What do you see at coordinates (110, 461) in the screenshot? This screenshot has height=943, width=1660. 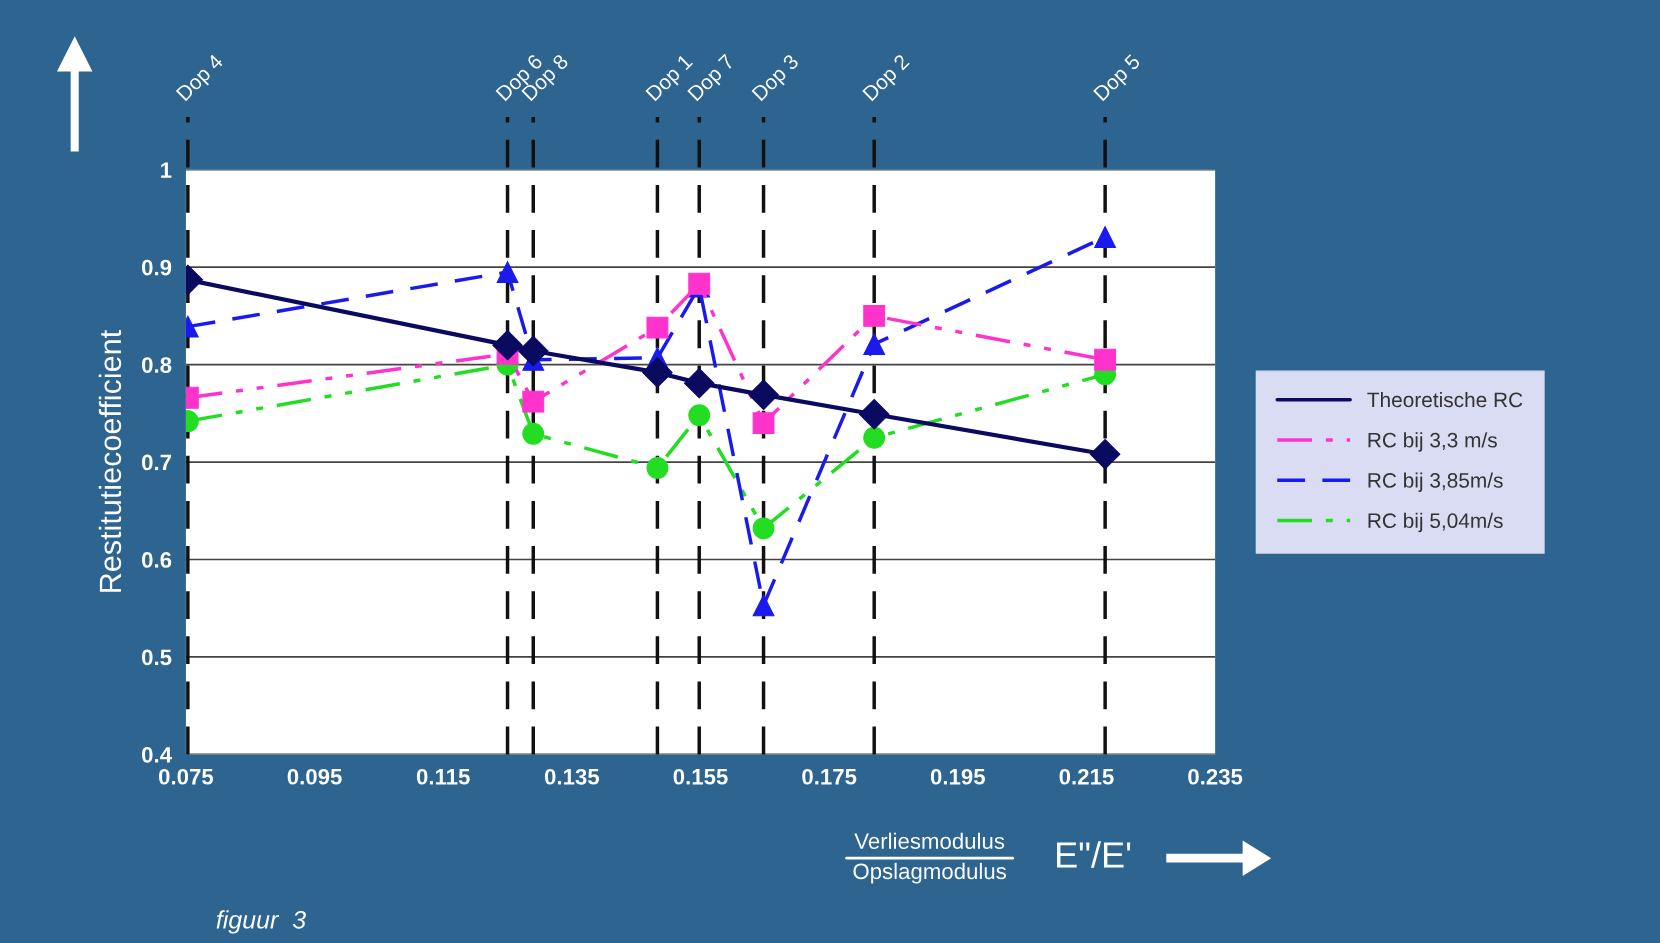 I see `y-axis-title: Restitutiecoefficient` at bounding box center [110, 461].